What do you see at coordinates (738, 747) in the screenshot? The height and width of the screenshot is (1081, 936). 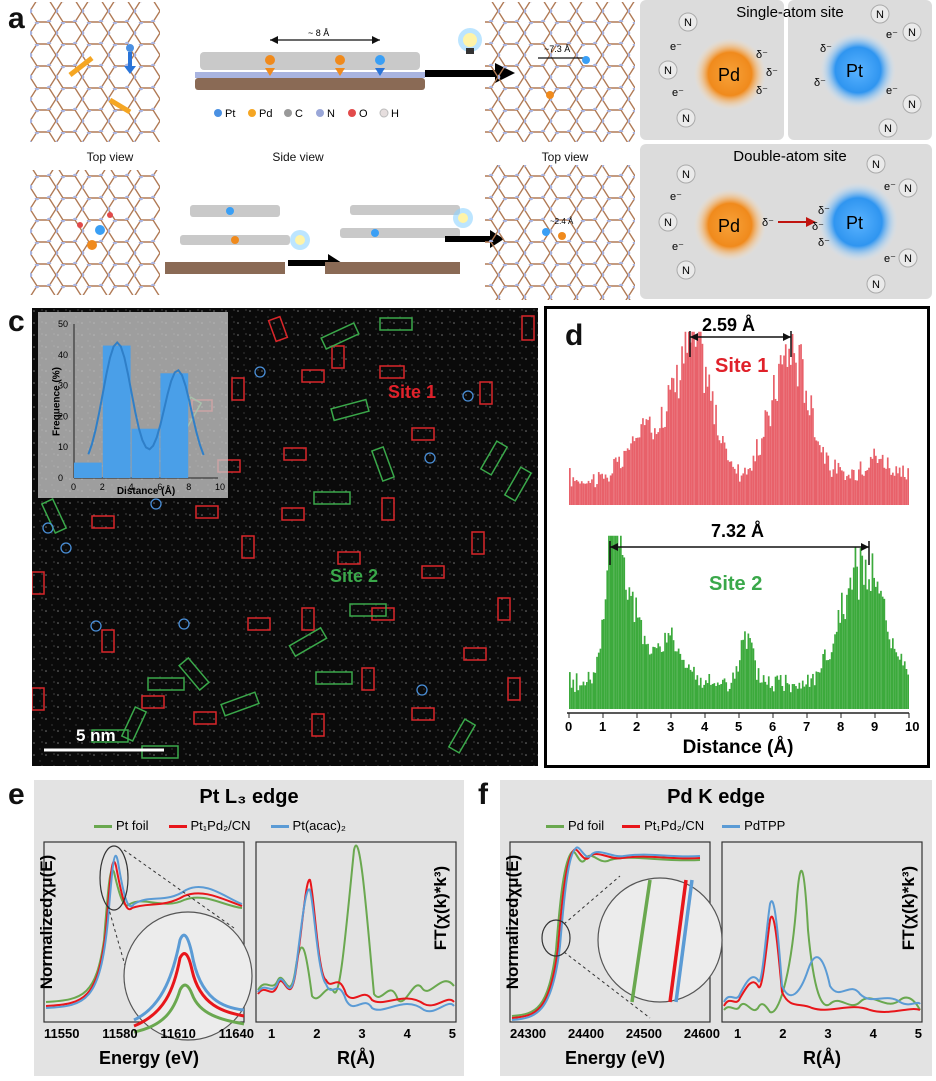 I see `profile-xlabel: Distance (Å)` at bounding box center [738, 747].